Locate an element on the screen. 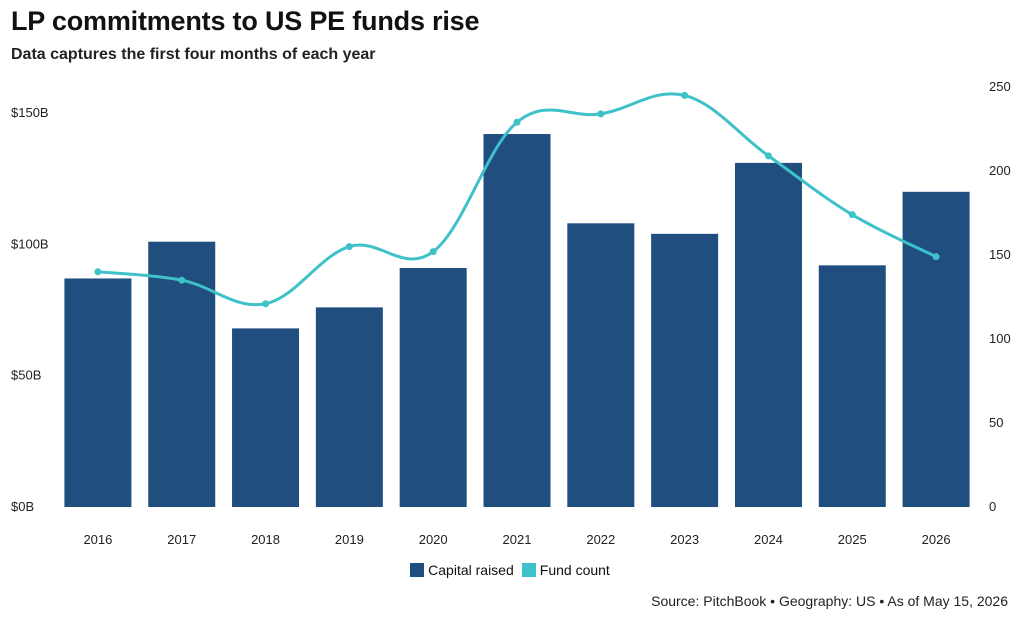 This screenshot has height=622, width=1020. bar-2017 is located at coordinates (182, 374).